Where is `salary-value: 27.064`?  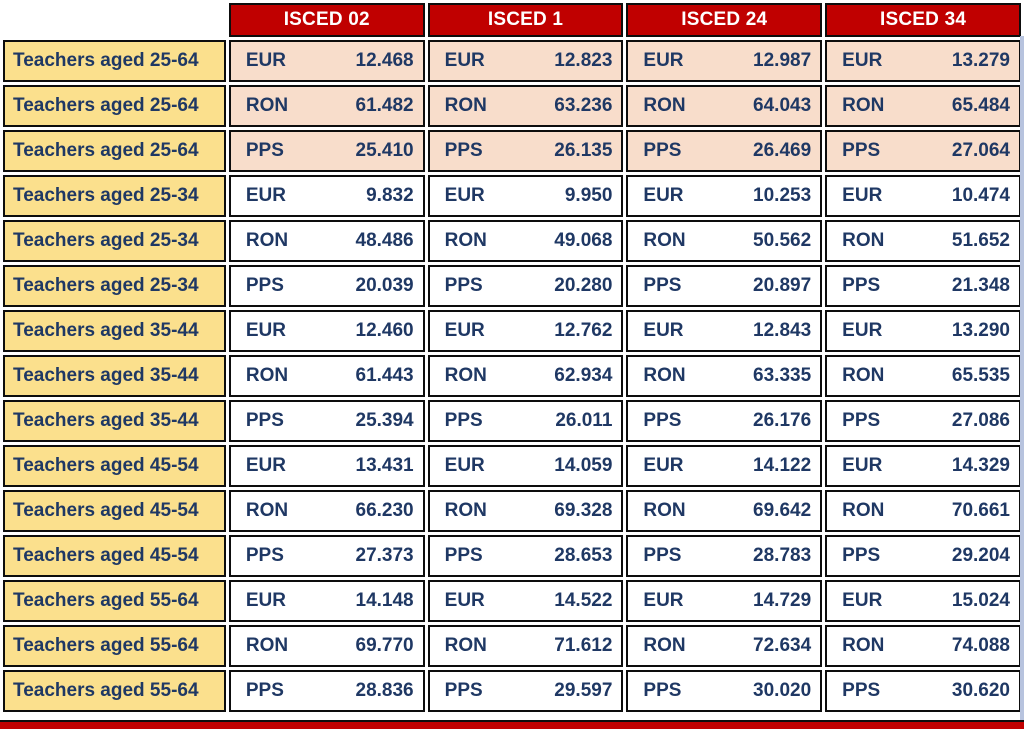 salary-value: 27.064 is located at coordinates (980, 150).